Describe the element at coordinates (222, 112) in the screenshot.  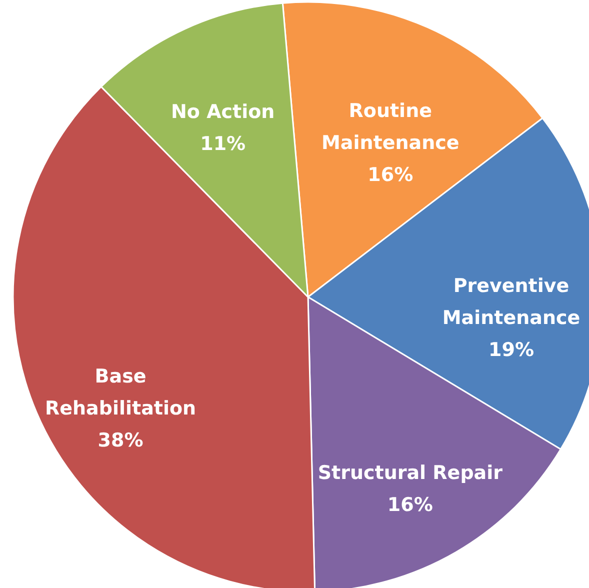
I see `slice-label: No Action` at that location.